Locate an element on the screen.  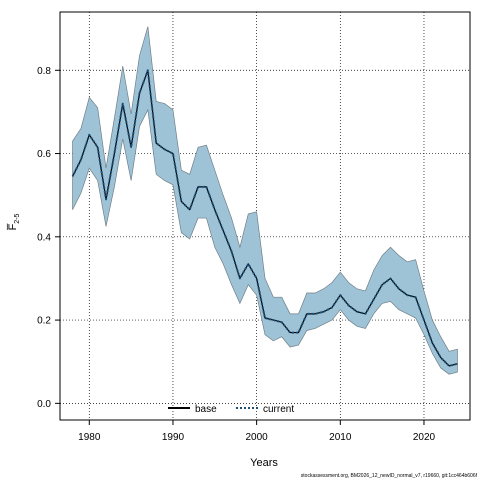
x-tick-label: 2020 is located at coordinates (424, 437).